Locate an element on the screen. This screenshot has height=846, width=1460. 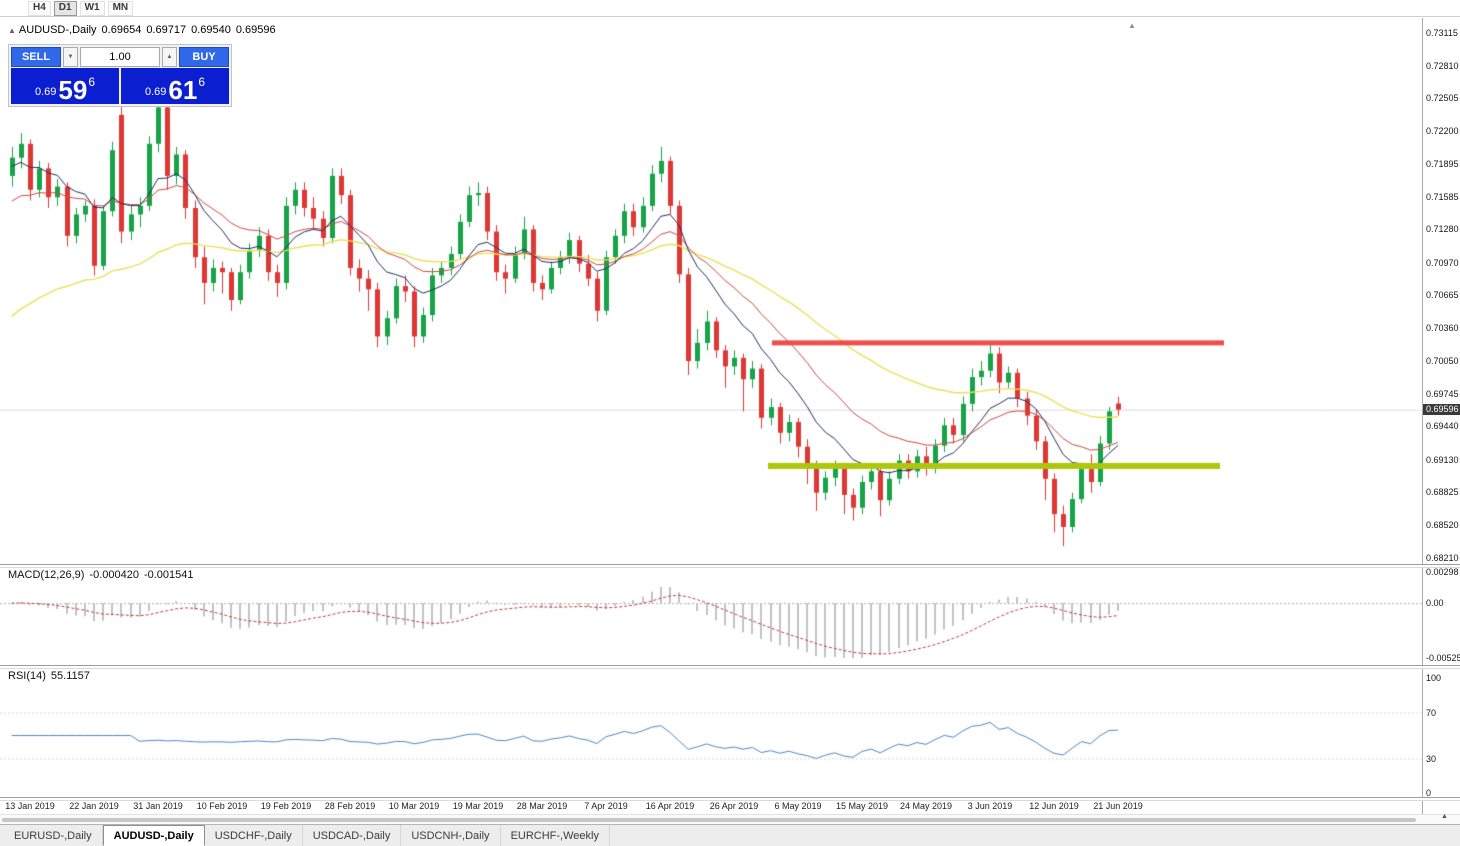
price-axis-label: 0.72810 is located at coordinates (1442, 65).